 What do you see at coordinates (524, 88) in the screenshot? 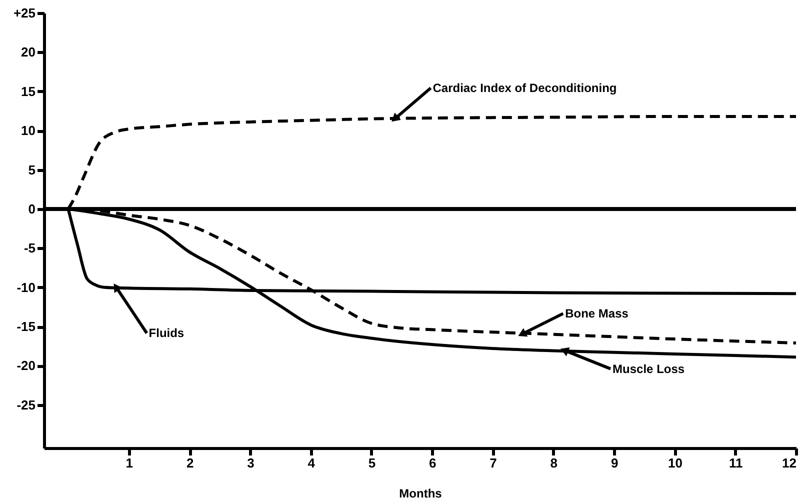
I see `annotation: Cardiac Index of Deconditioning` at bounding box center [524, 88].